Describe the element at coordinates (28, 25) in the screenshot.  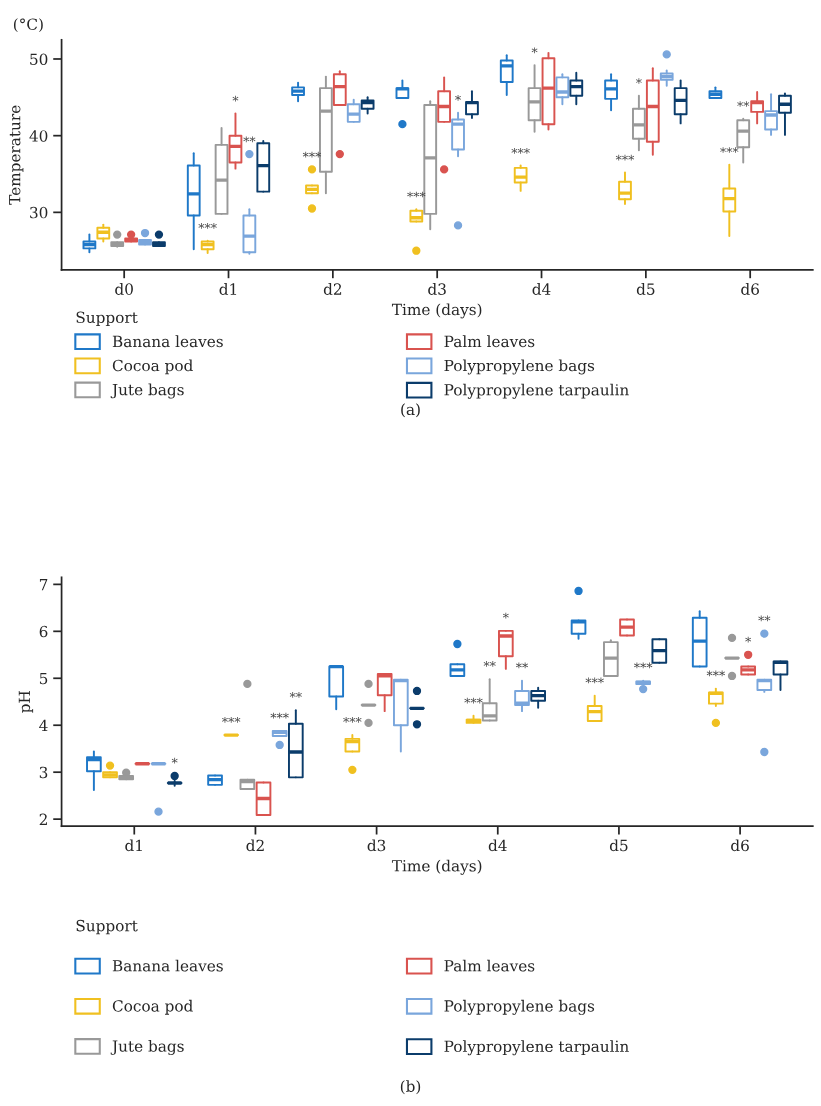
I see `text: (°C)` at that location.